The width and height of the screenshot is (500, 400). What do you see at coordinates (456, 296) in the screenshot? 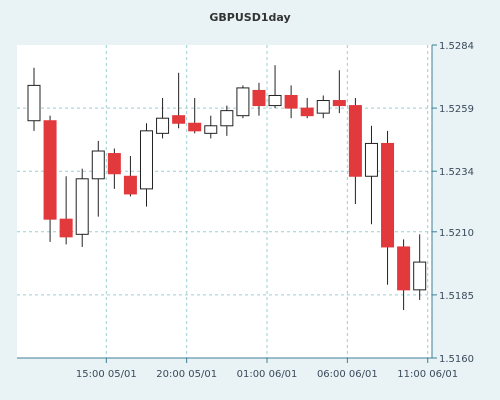
I see `y-tick-label: 1.5185` at bounding box center [456, 296].